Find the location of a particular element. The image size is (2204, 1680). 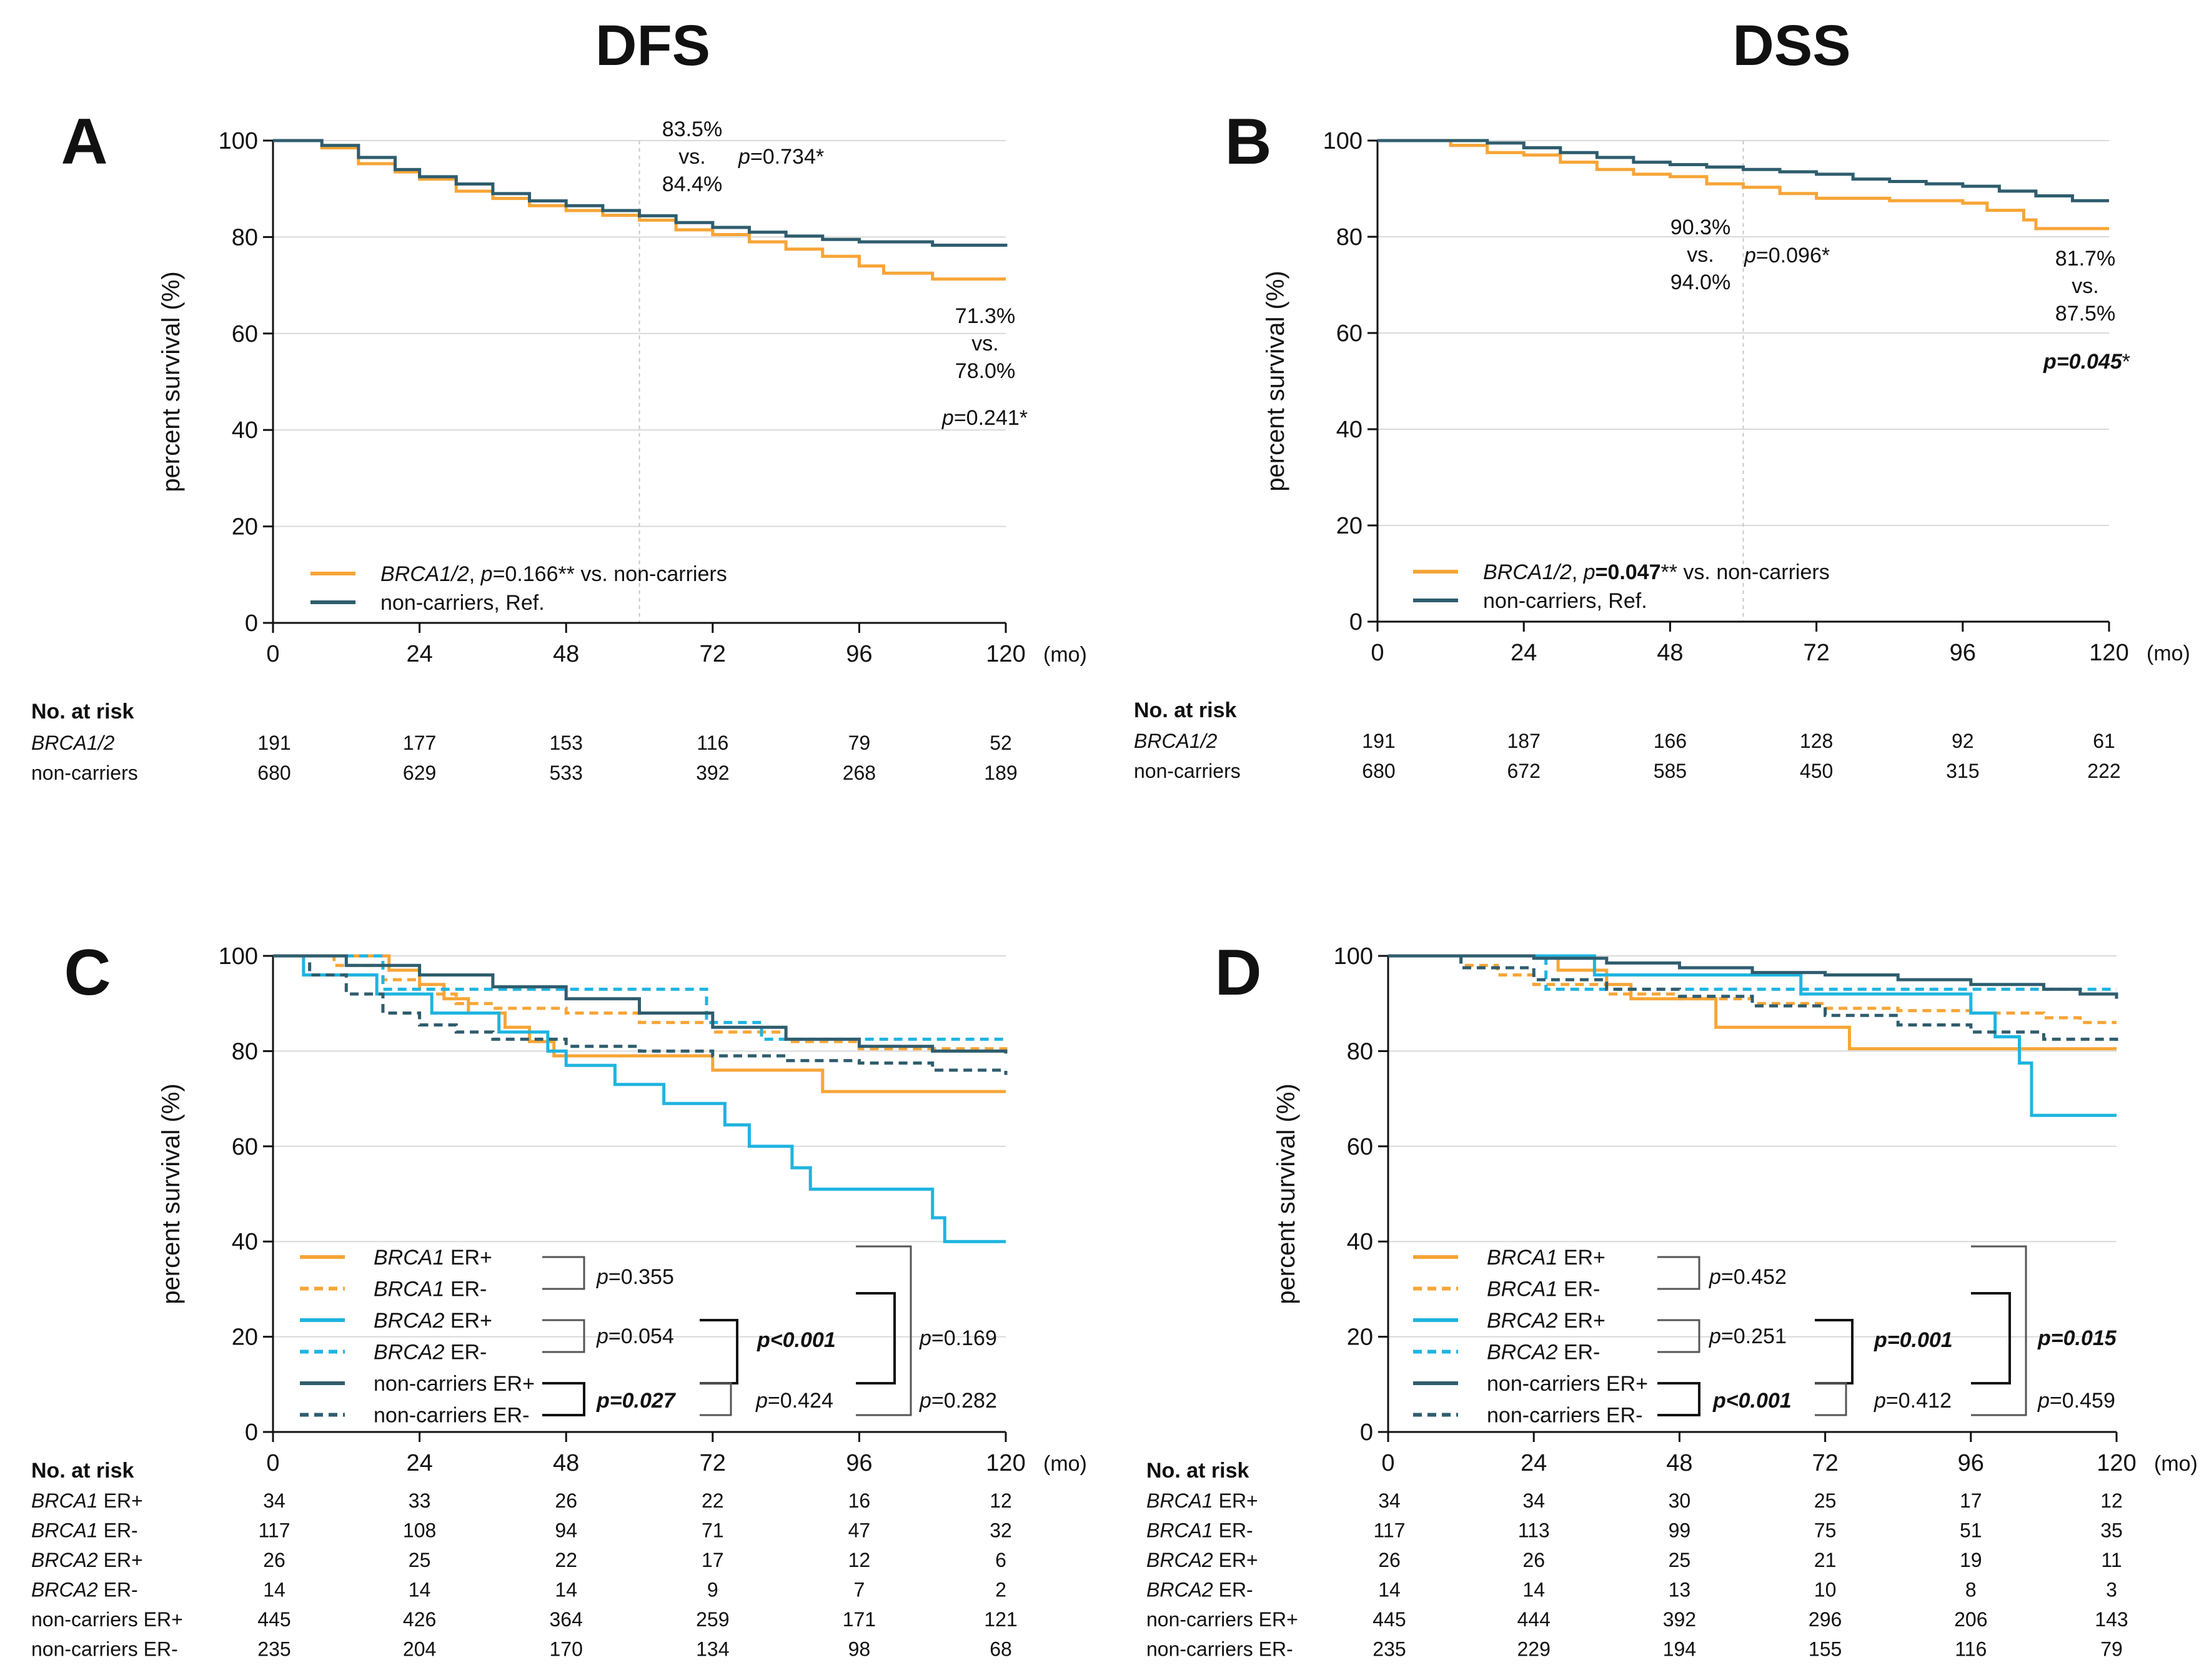

risk-count: 8 is located at coordinates (1971, 1590).